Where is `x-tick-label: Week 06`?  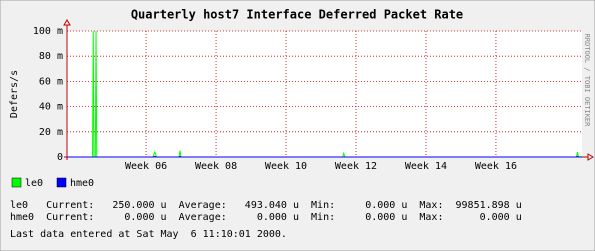 x-tick-label: Week 06 is located at coordinates (146, 166).